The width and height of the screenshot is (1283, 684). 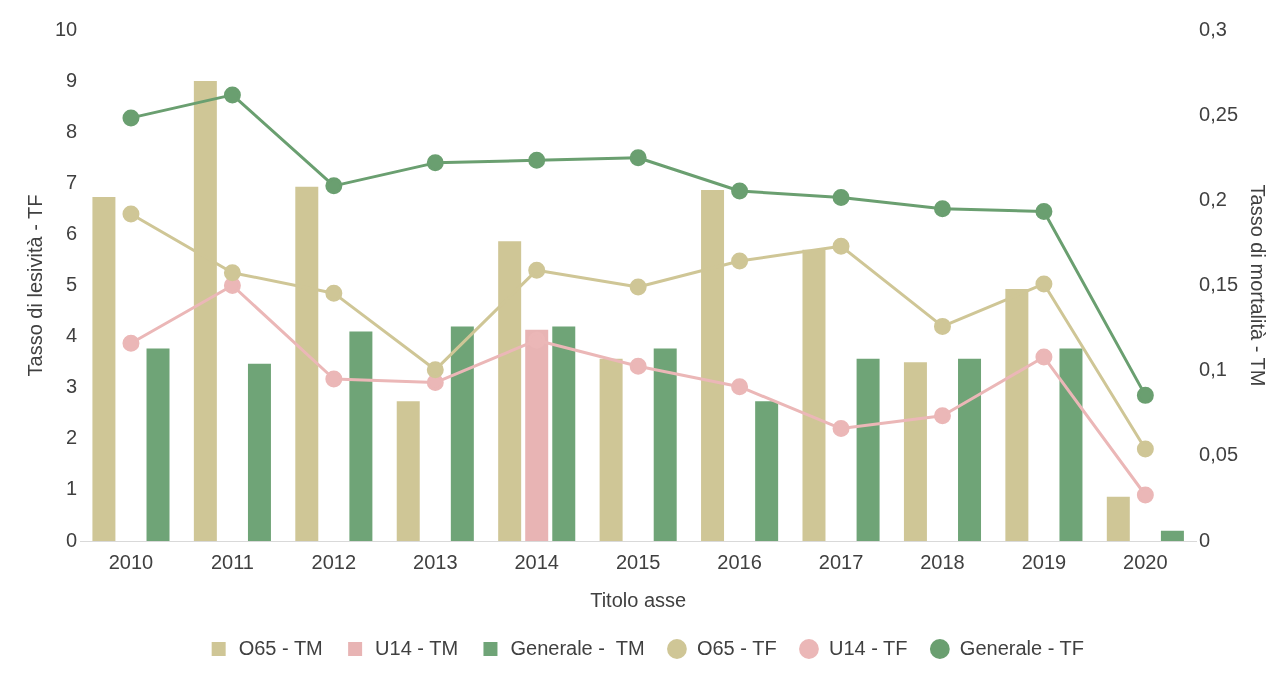 I want to click on legend-label: O65 - TM, so click(x=280, y=647).